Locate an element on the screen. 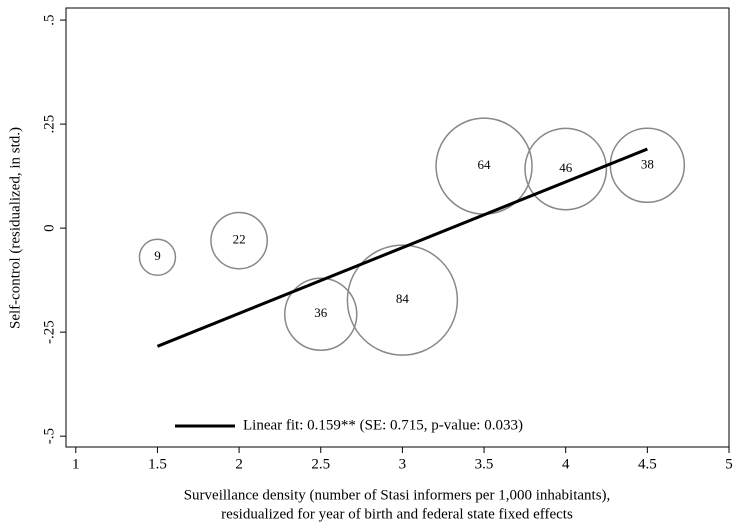  y-tick-label: 0 is located at coordinates (49, 228).